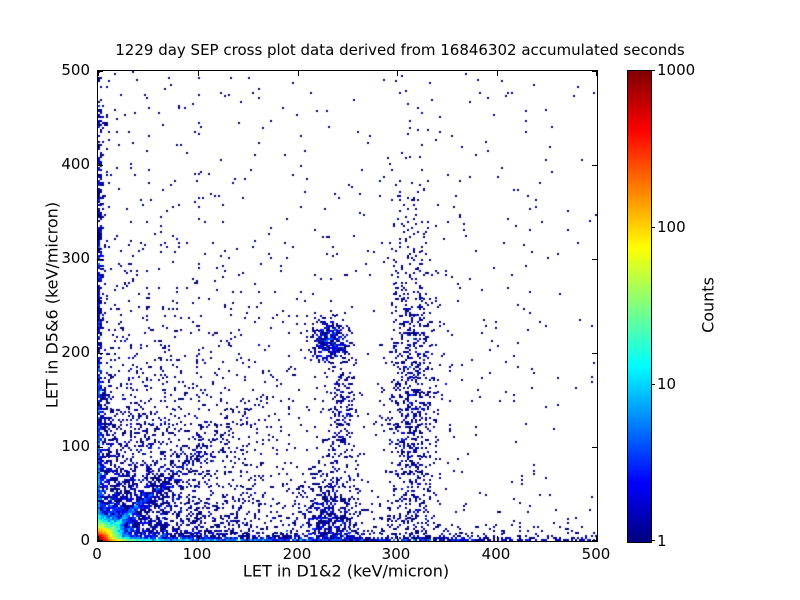 The width and height of the screenshot is (800, 600). What do you see at coordinates (75, 352) in the screenshot?
I see `y-tick-label: 200` at bounding box center [75, 352].